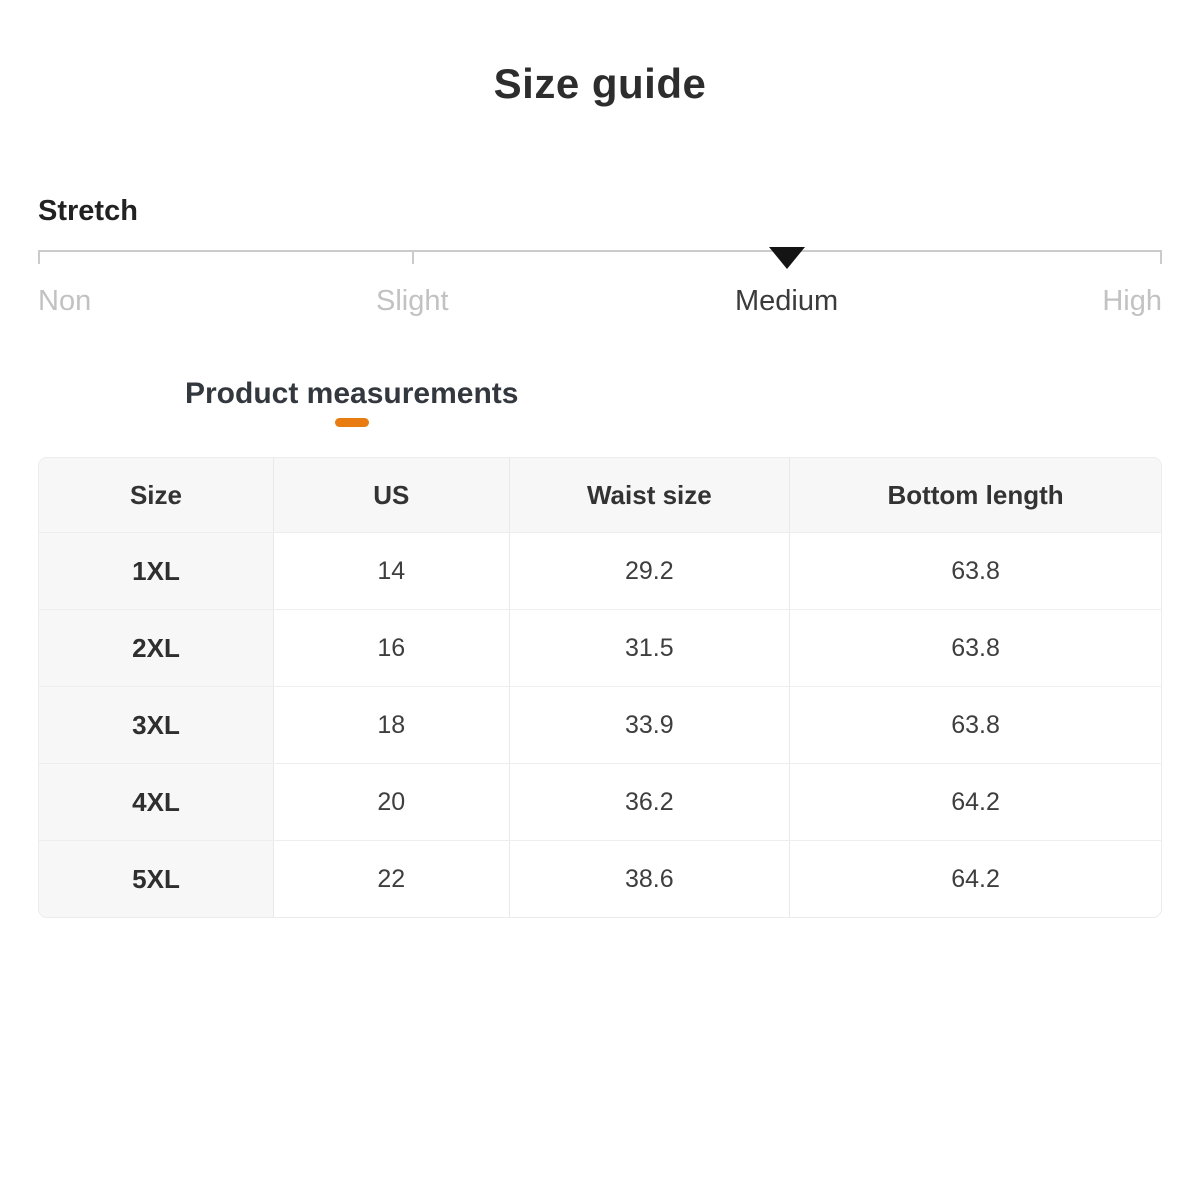 Image resolution: width=1200 pixels, height=1200 pixels. What do you see at coordinates (650, 878) in the screenshot?
I see `cell-waist-size: 38.6` at bounding box center [650, 878].